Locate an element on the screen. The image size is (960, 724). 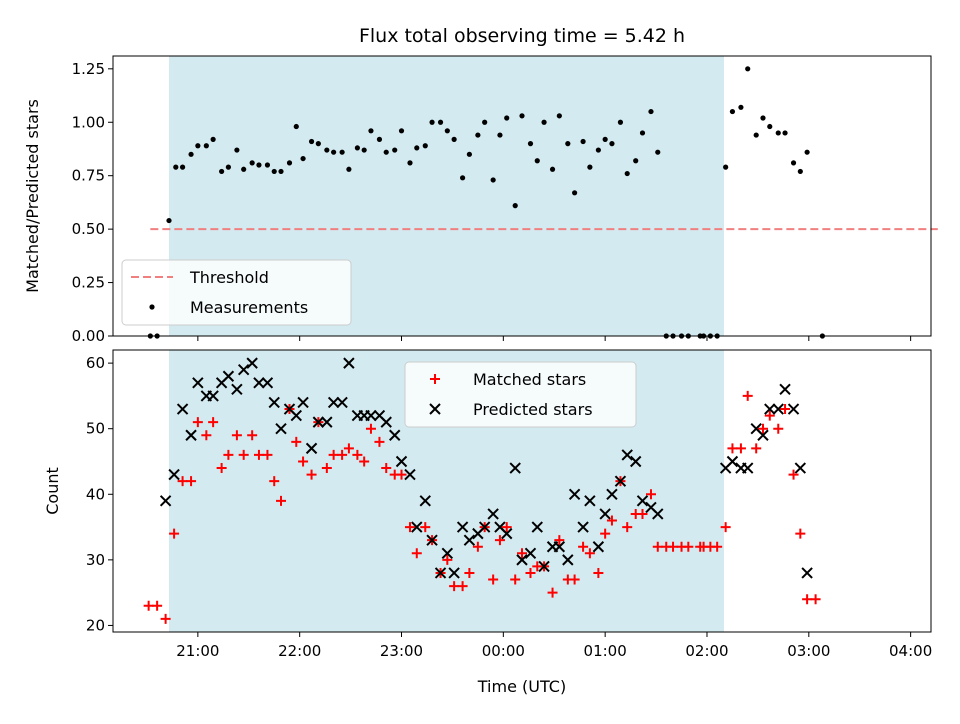
x-tick-label: 22:00 is located at coordinates (299, 651).